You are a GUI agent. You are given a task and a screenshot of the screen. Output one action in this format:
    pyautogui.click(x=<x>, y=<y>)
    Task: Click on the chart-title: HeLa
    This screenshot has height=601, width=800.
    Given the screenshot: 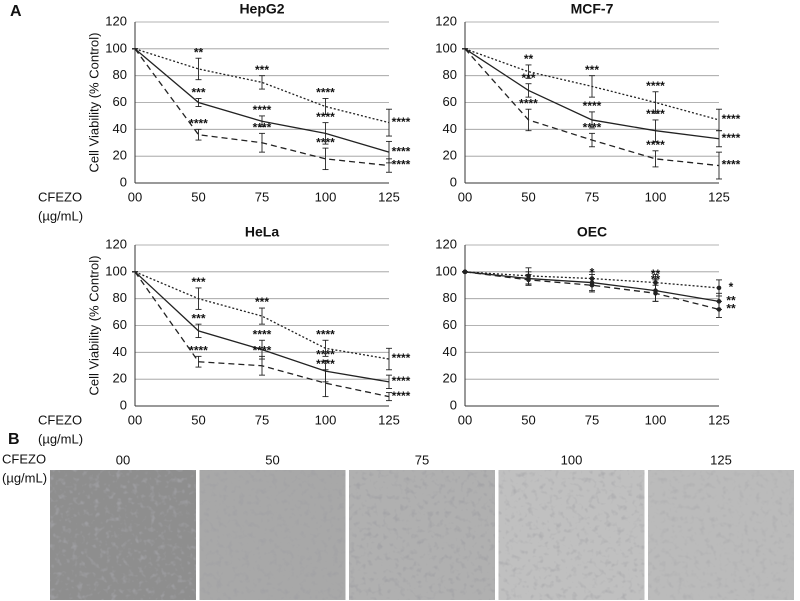 What is the action you would take?
    pyautogui.click(x=262, y=232)
    